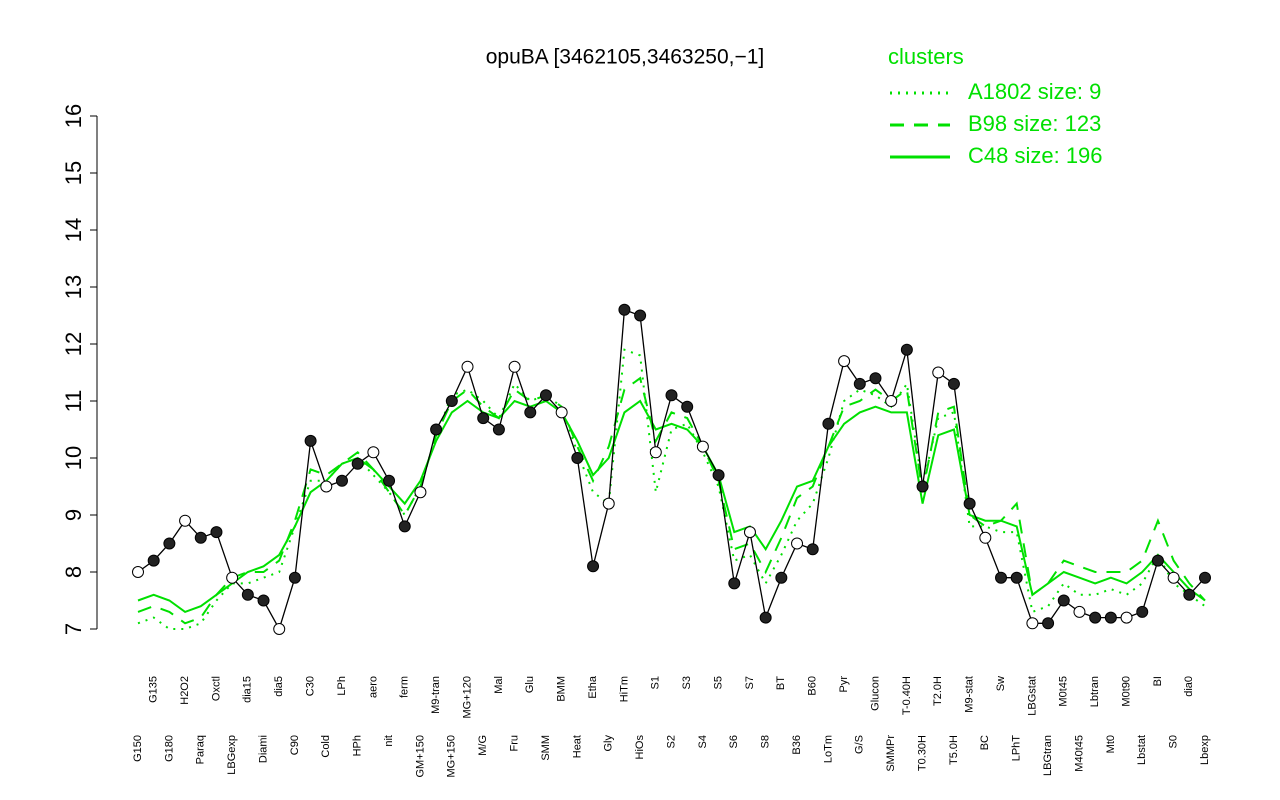 Image resolution: width=1280 pixels, height=800 pixels. Describe the element at coordinates (1064, 691) in the screenshot. I see `x-tick-label: M0t45` at that location.